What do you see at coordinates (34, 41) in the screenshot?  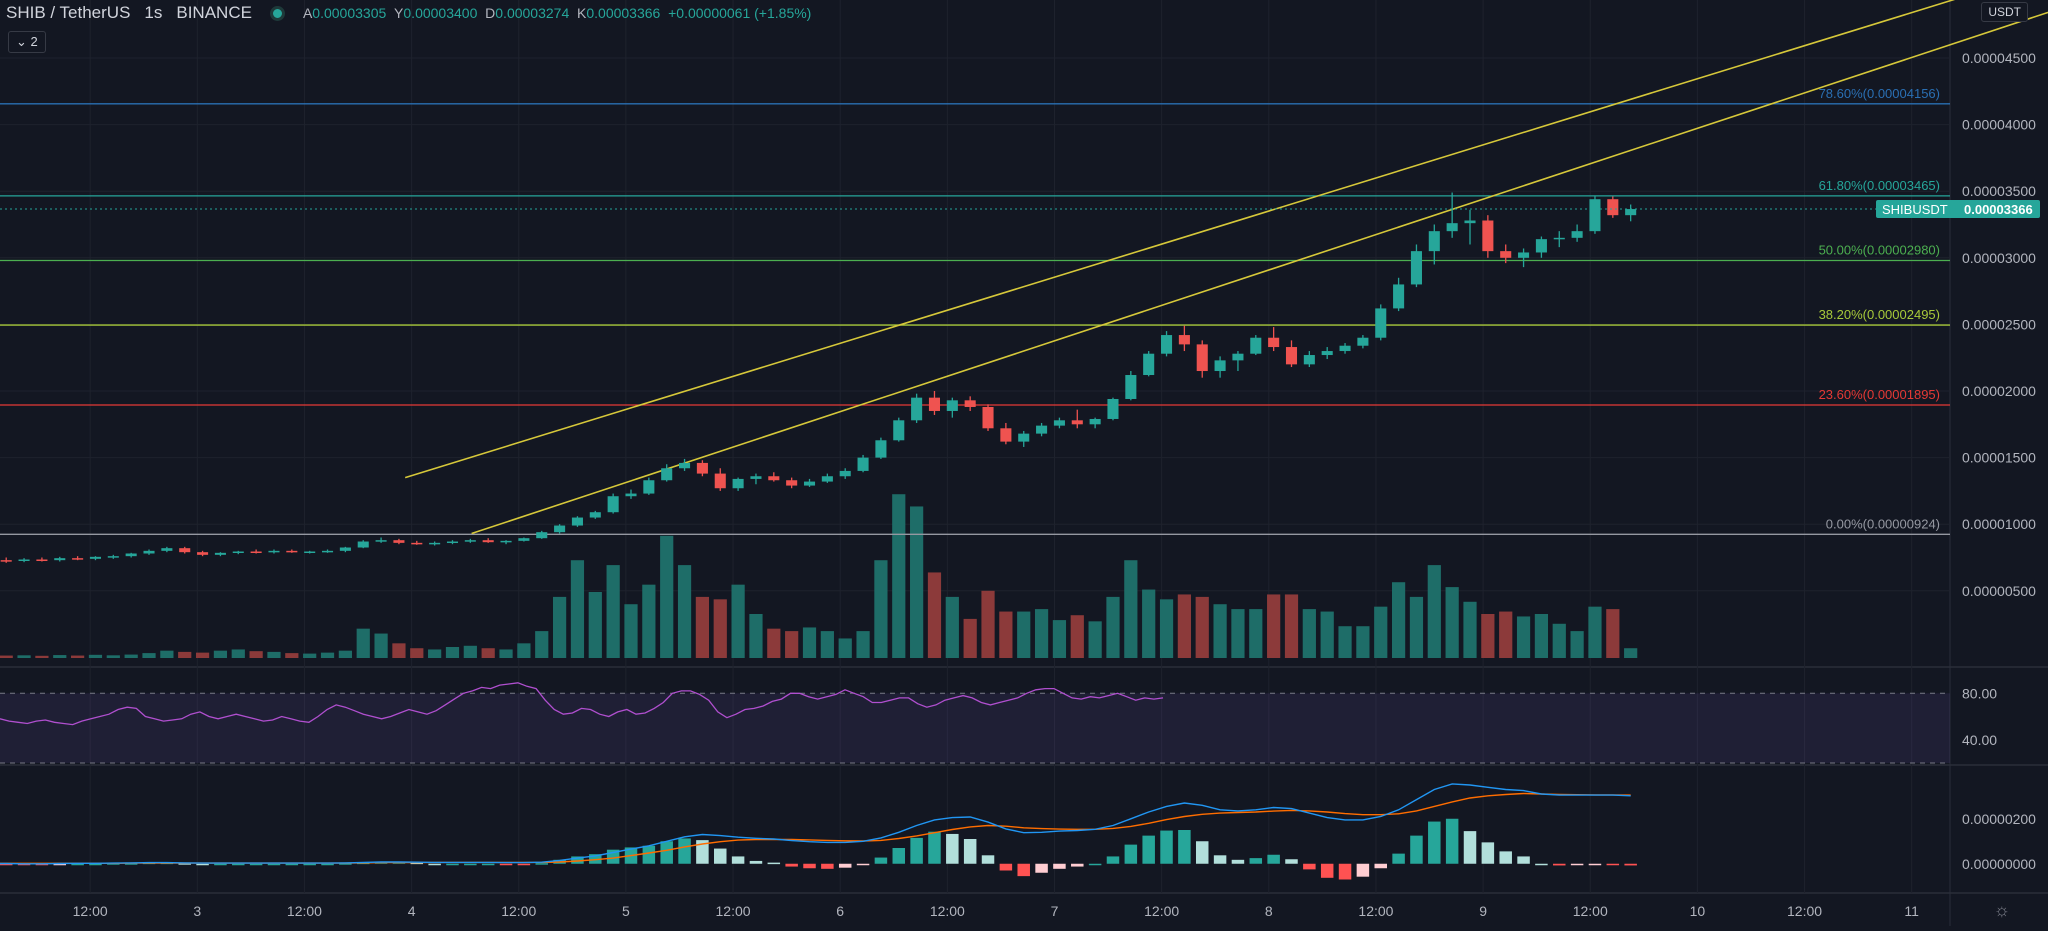 I see `indicator-count: 2` at bounding box center [34, 41].